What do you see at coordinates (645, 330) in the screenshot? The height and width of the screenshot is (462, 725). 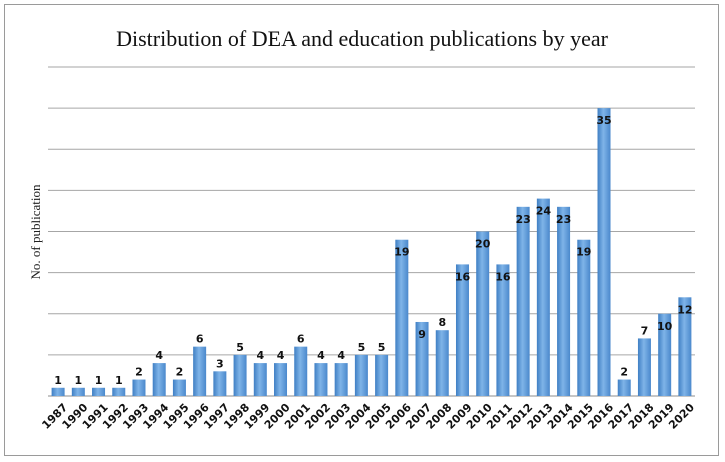 I see `data-label-2018: 7` at bounding box center [645, 330].